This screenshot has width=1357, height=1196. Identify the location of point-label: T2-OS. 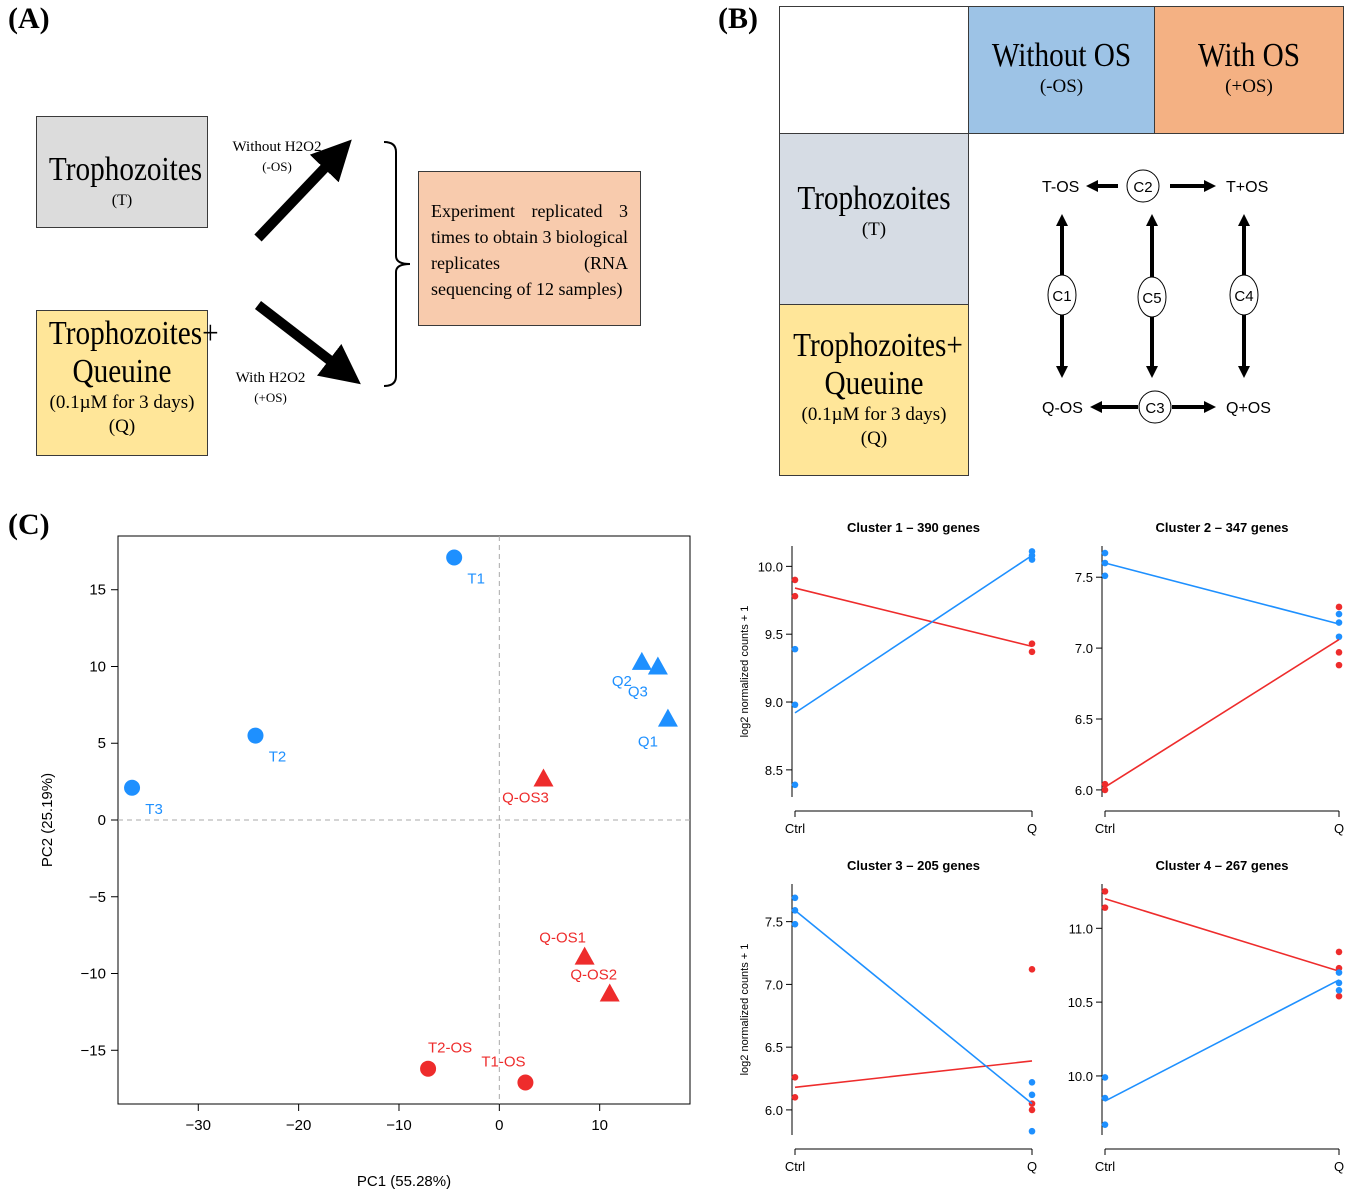
(450, 1048).